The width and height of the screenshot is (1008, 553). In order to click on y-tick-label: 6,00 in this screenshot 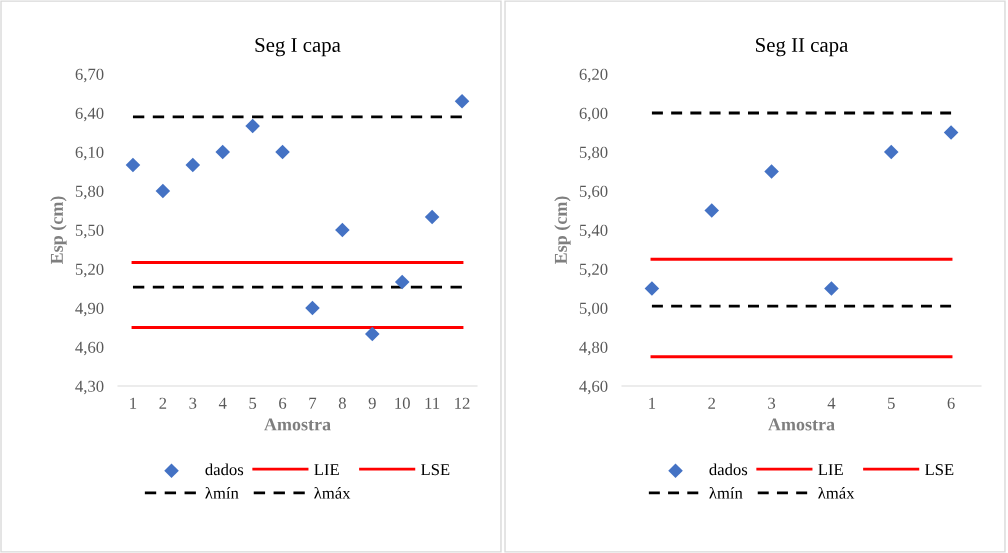, I will do `click(593, 114)`.